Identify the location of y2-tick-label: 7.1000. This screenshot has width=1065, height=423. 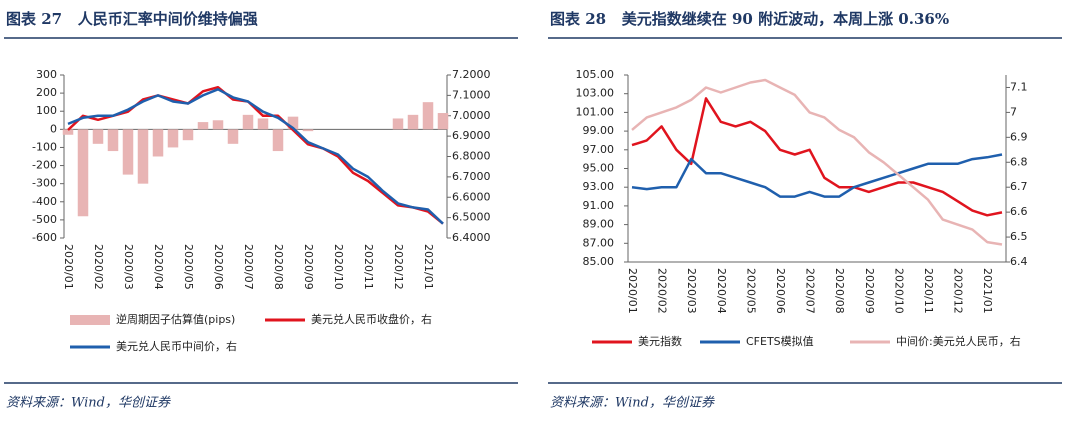
(471, 94).